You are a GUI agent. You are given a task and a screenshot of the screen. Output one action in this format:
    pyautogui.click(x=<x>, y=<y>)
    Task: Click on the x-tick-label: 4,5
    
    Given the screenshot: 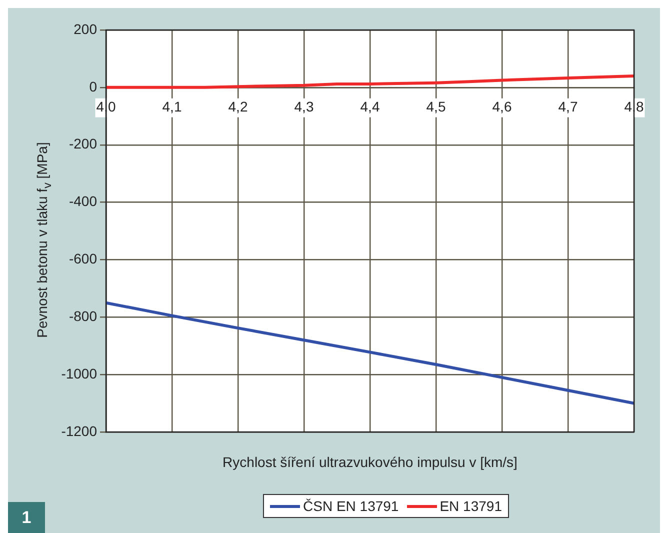 What is the action you would take?
    pyautogui.click(x=436, y=106)
    